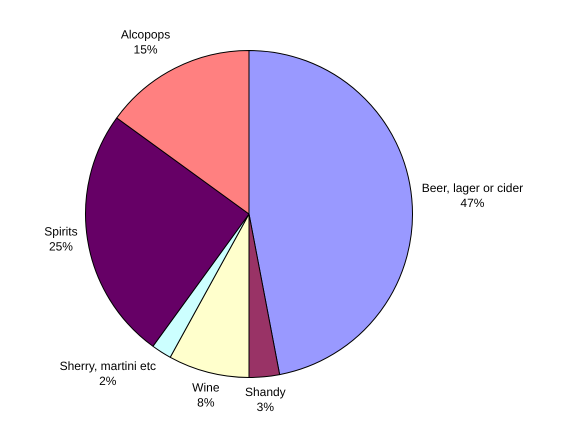 The width and height of the screenshot is (574, 428). I want to click on data-label: 2%, so click(108, 381).